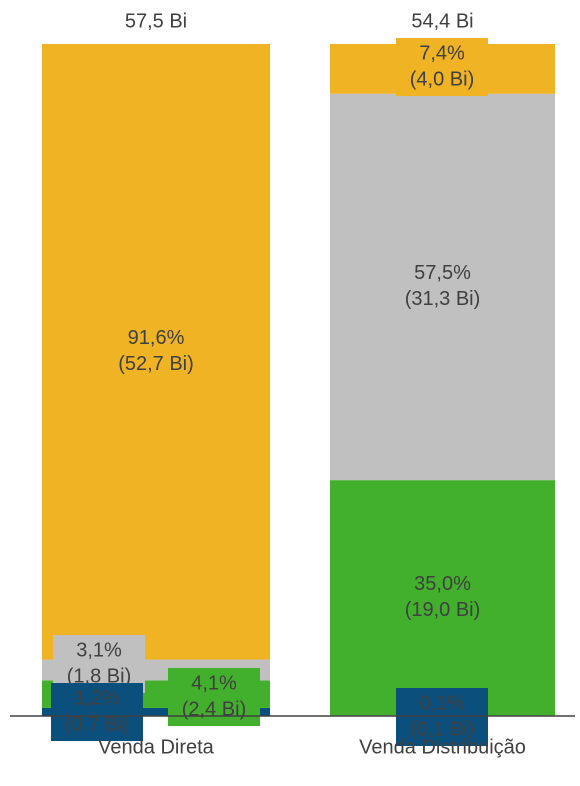 Image resolution: width=580 pixels, height=786 pixels. I want to click on amount-label: (1,8 Bi), so click(99, 676).